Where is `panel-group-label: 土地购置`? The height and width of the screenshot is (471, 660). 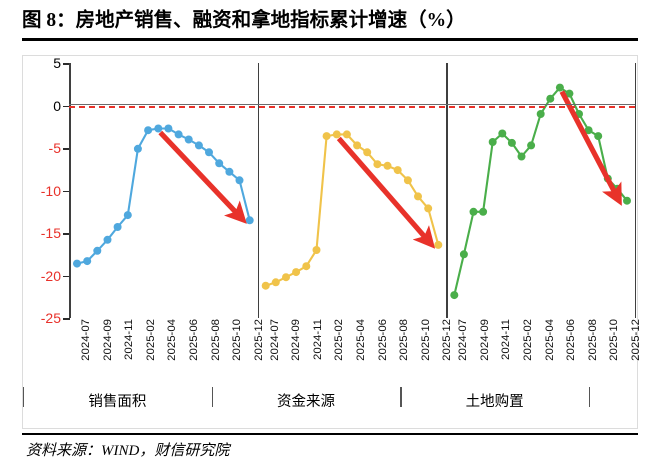
panel-group-label: 土地购置 is located at coordinates (494, 402).